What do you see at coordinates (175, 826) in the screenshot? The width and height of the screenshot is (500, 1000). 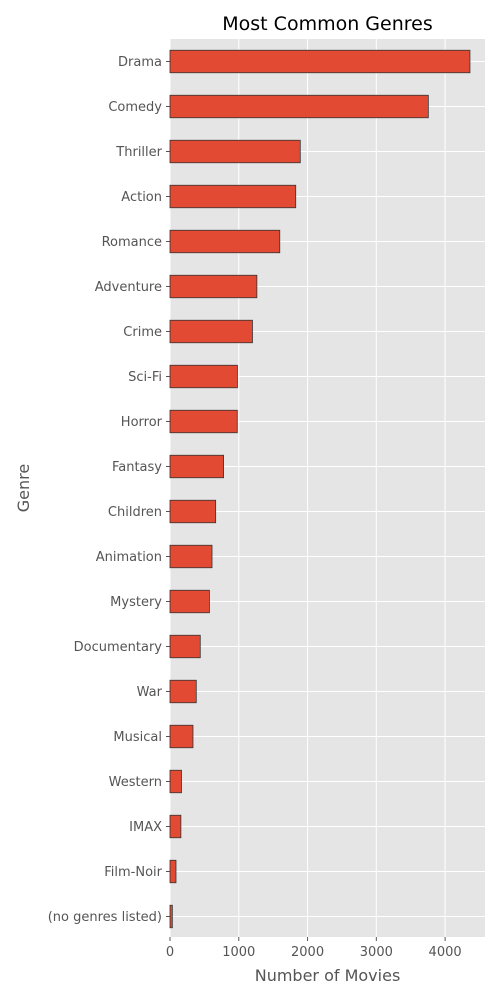 I see `bar-imax` at bounding box center [175, 826].